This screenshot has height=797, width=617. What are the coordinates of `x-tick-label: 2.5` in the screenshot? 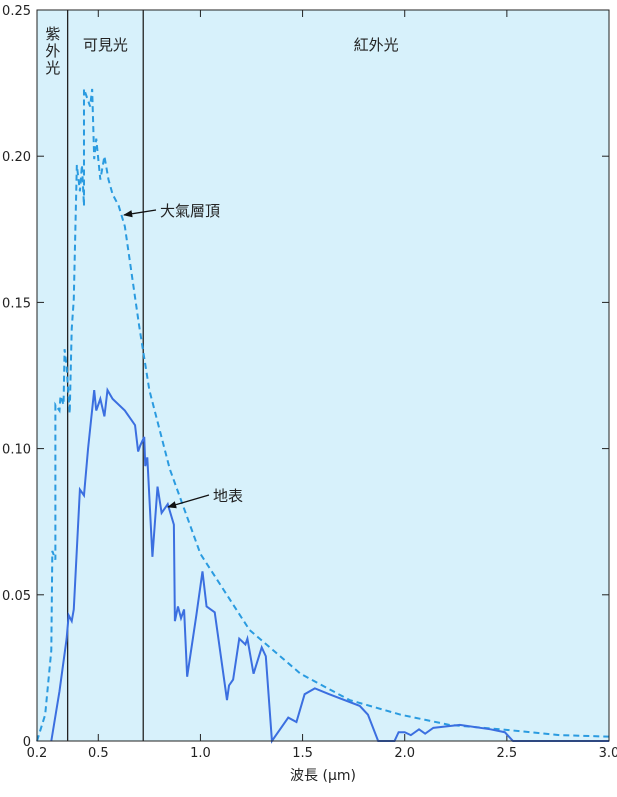 It's located at (507, 753).